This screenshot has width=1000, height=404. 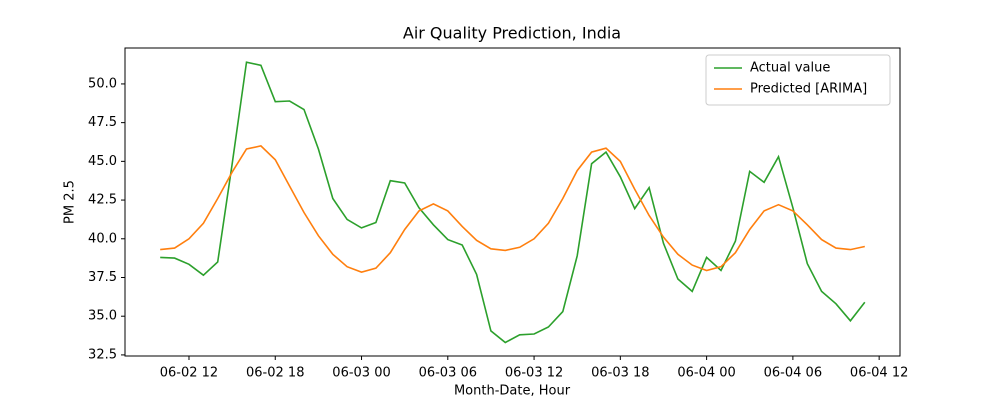 I want to click on y-tick-label: 37.5, so click(x=102, y=277).